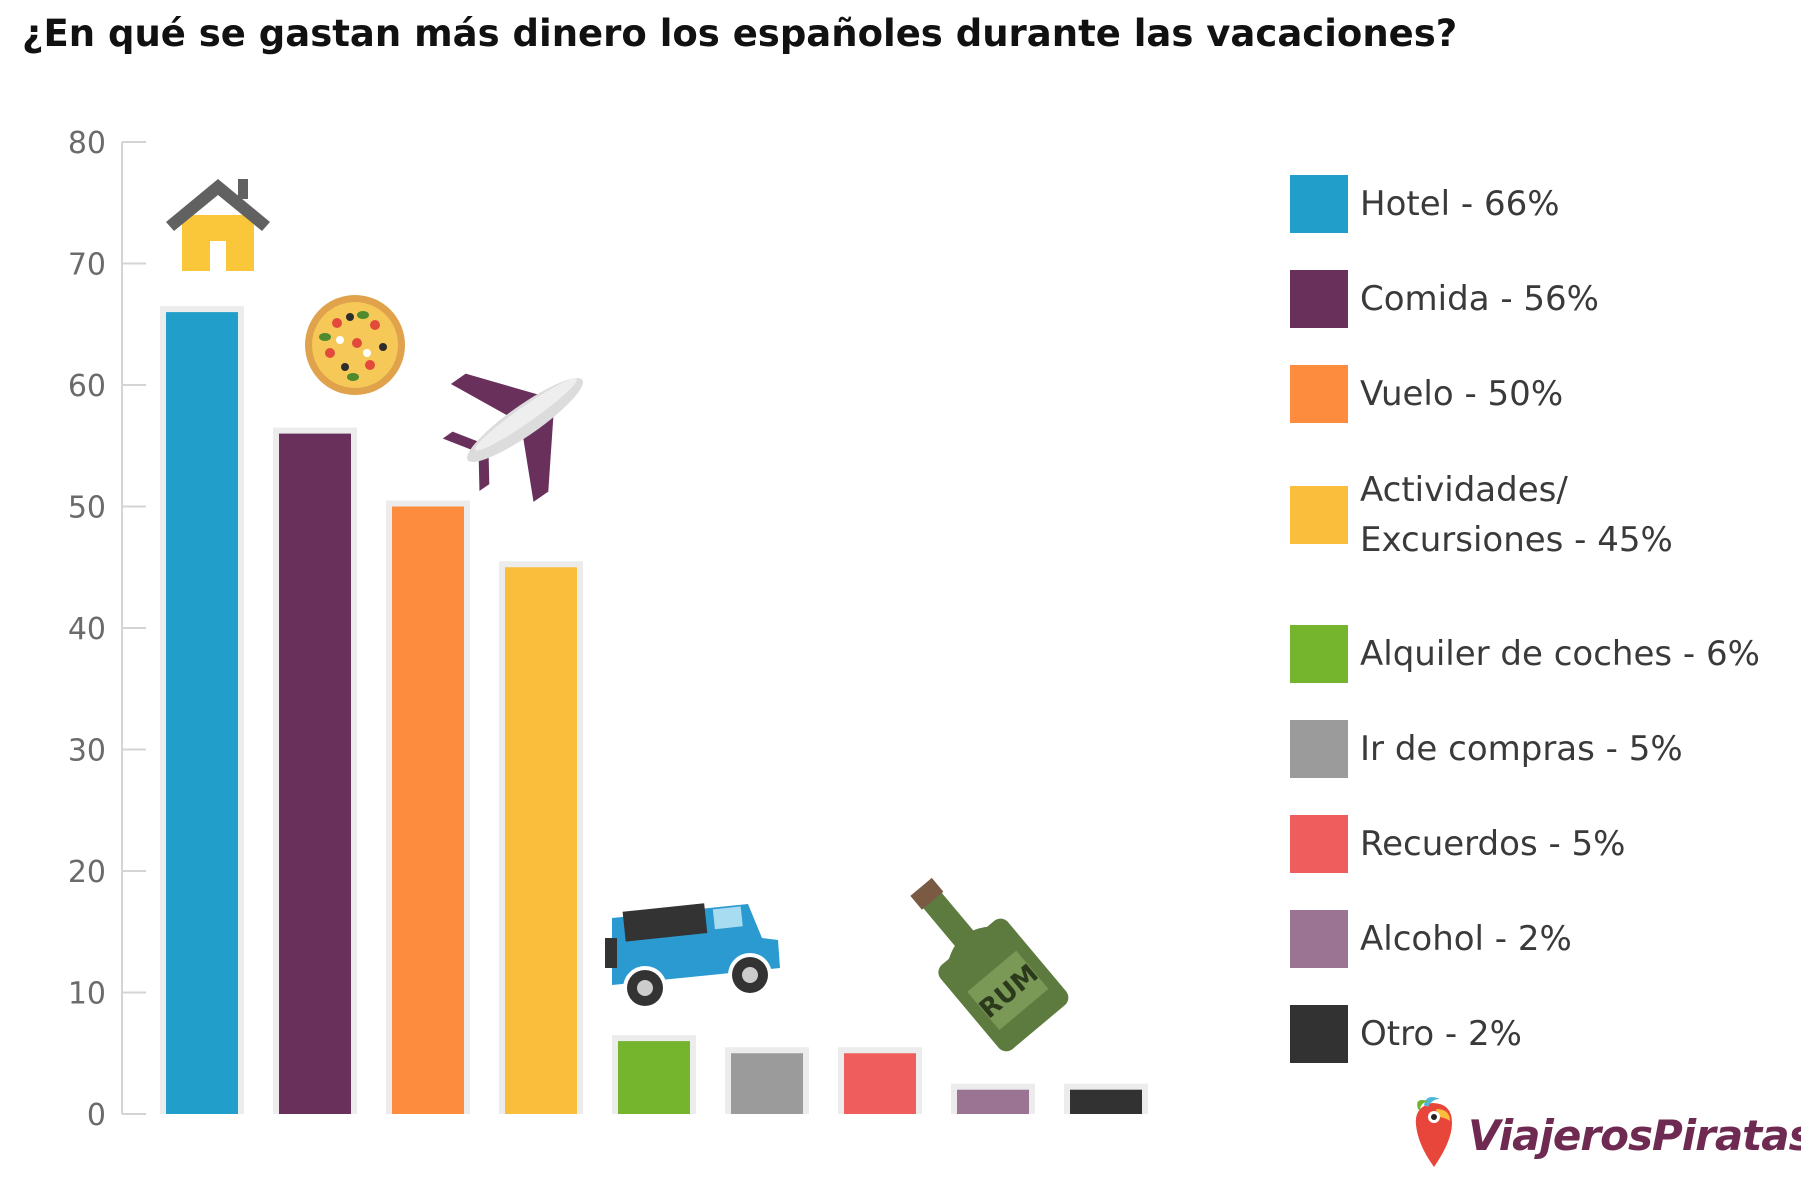  I want to click on legend-item: Hotel - 66%, so click(1425, 204).